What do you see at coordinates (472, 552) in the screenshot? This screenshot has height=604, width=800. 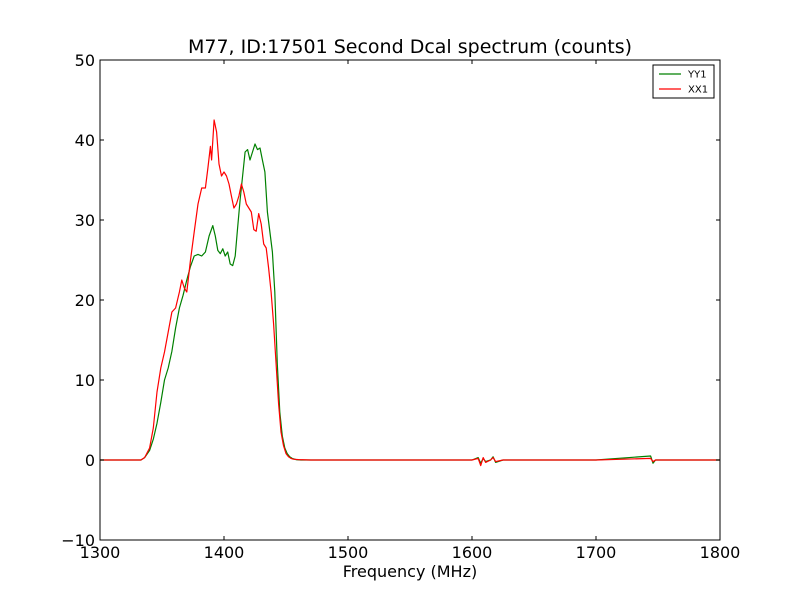 I see `x-tick-label: 1600` at bounding box center [472, 552].